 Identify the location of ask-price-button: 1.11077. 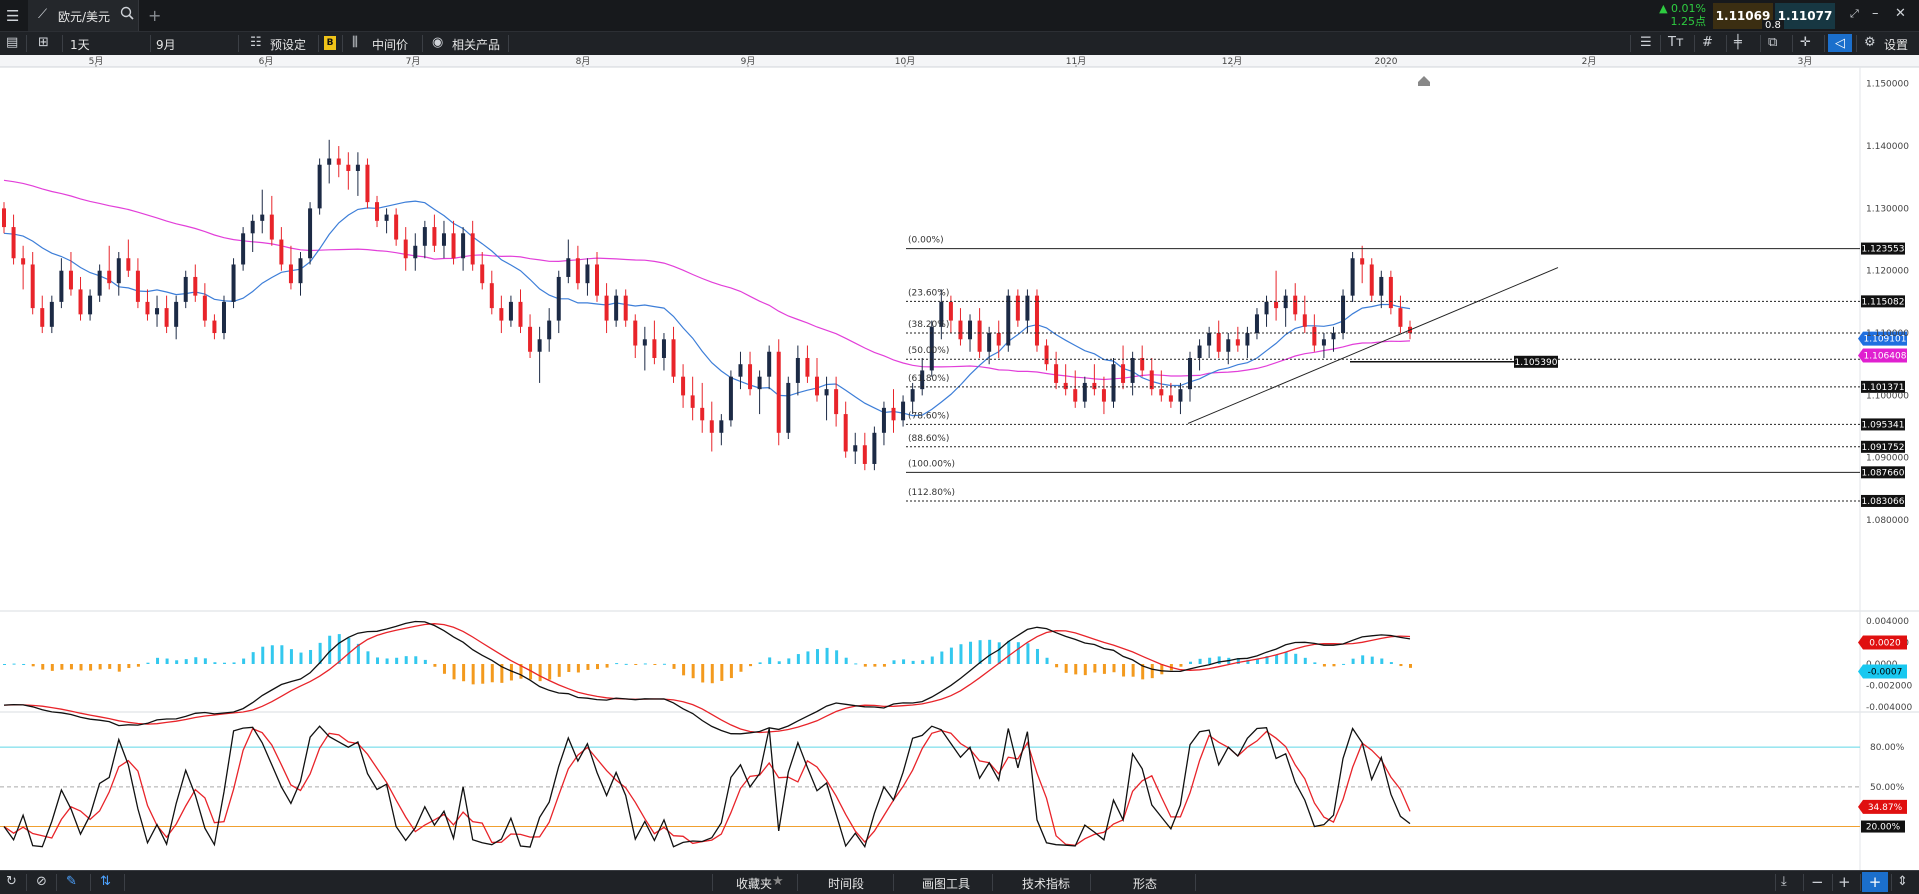
(1805, 16).